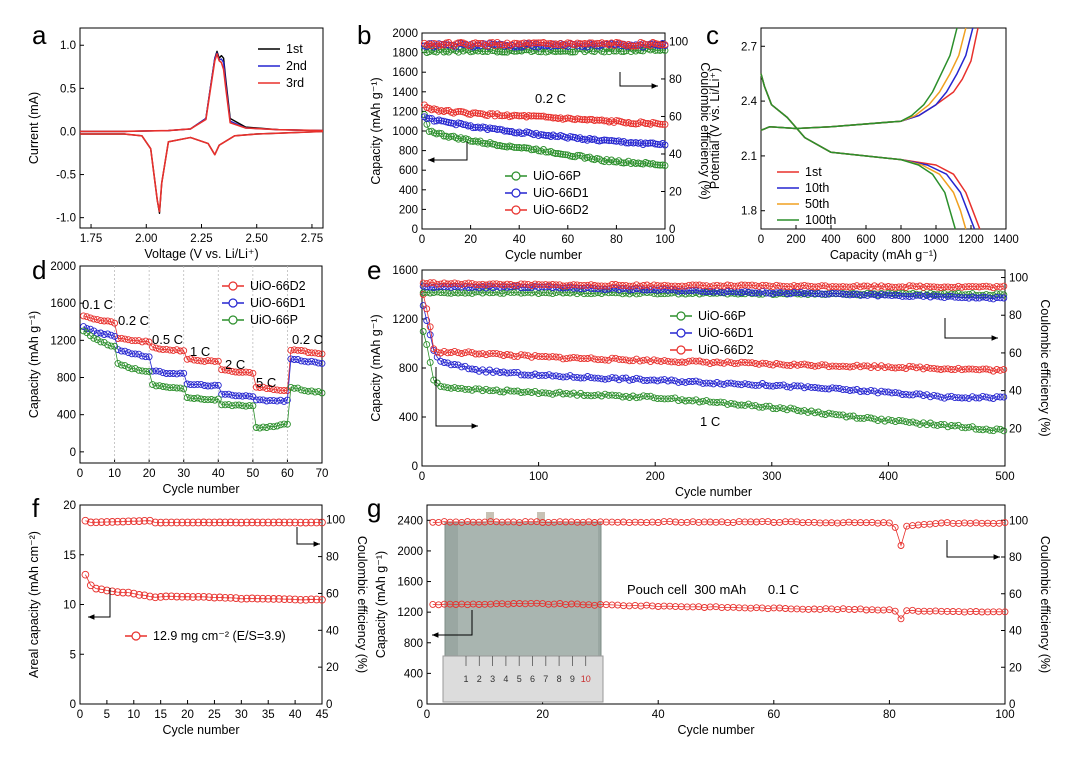 The height and width of the screenshot is (763, 1080). I want to click on legend-label: 50th, so click(817, 204).